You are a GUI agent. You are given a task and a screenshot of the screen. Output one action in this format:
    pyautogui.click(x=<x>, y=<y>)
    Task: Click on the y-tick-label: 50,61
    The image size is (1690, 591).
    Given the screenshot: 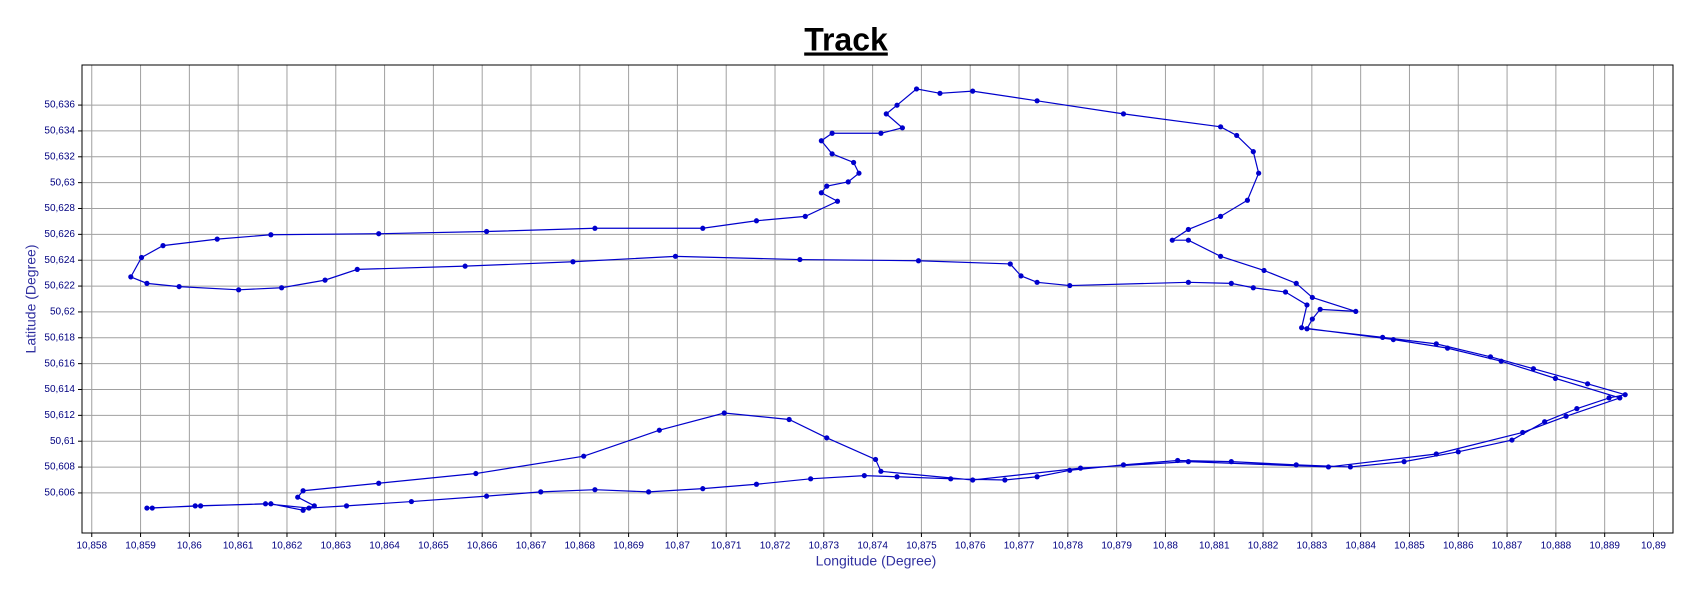 What is the action you would take?
    pyautogui.click(x=62, y=441)
    